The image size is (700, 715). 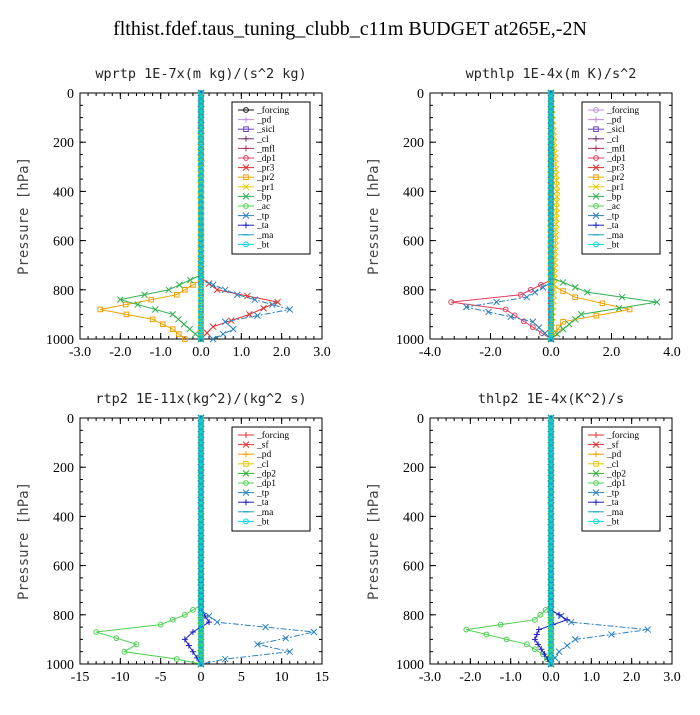 I want to click on series-bt, so click(x=201, y=541).